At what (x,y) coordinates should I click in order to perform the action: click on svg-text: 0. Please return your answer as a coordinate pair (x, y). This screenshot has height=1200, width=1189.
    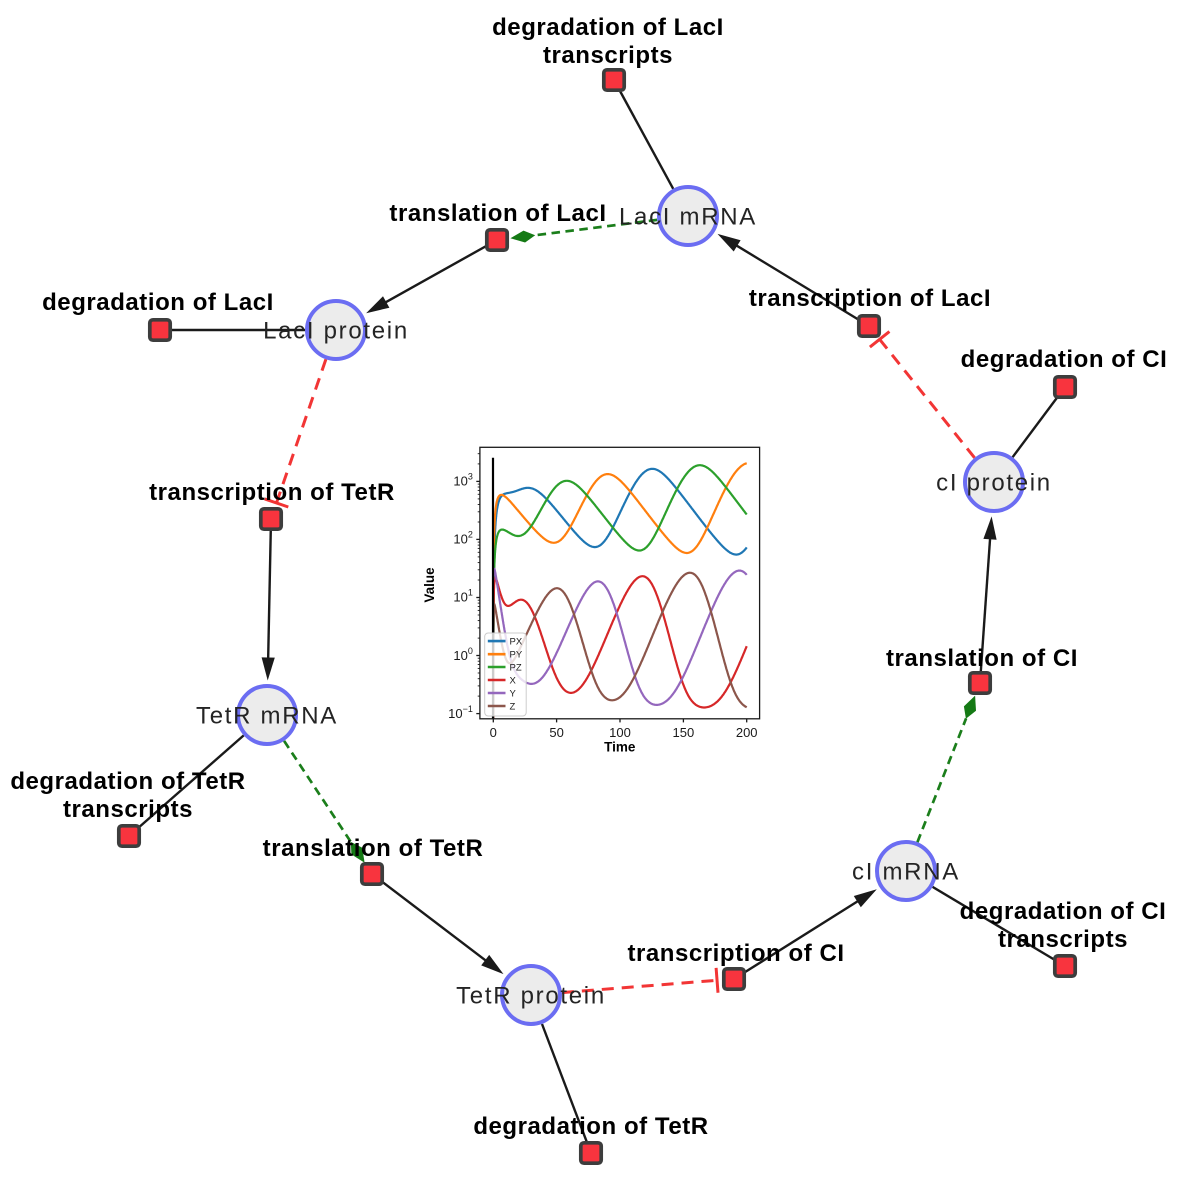
    Looking at the image, I should click on (493, 732).